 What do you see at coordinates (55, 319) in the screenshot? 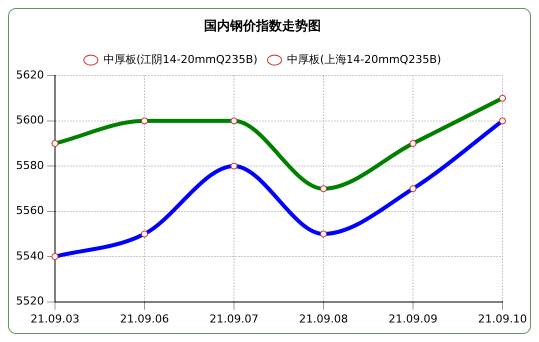
I see `x-tick-label: 21.09.03` at bounding box center [55, 319].